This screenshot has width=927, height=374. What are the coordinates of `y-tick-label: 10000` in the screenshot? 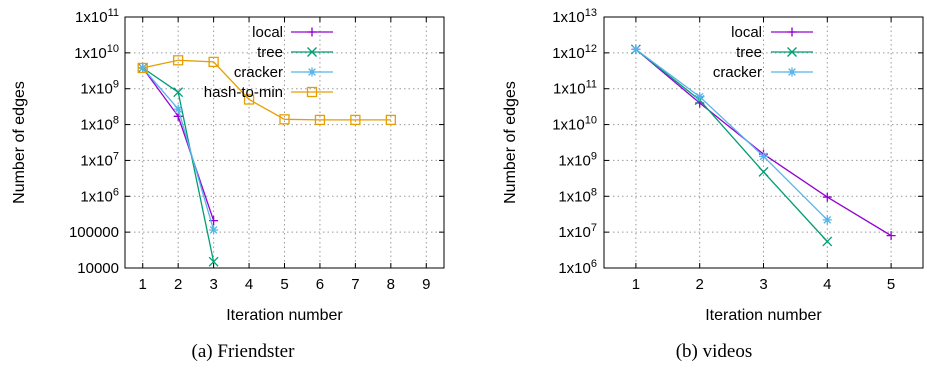 It's located at (98, 268).